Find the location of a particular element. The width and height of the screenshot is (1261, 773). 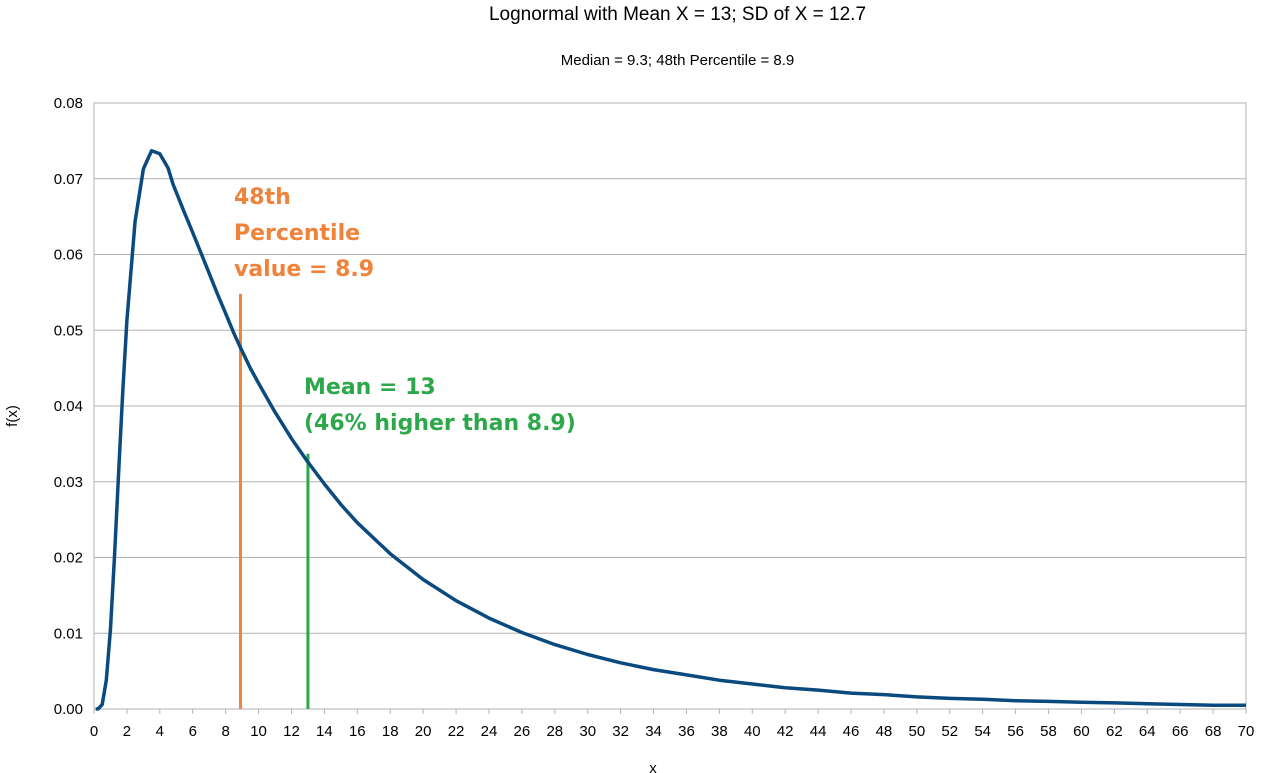

x-tick-label: 60 is located at coordinates (1081, 731).